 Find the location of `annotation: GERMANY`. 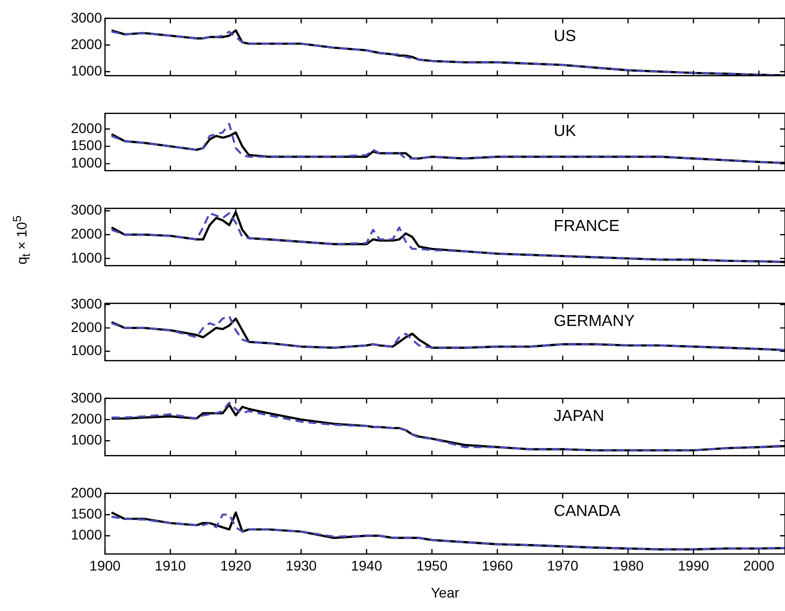

annotation: GERMANY is located at coordinates (595, 321).